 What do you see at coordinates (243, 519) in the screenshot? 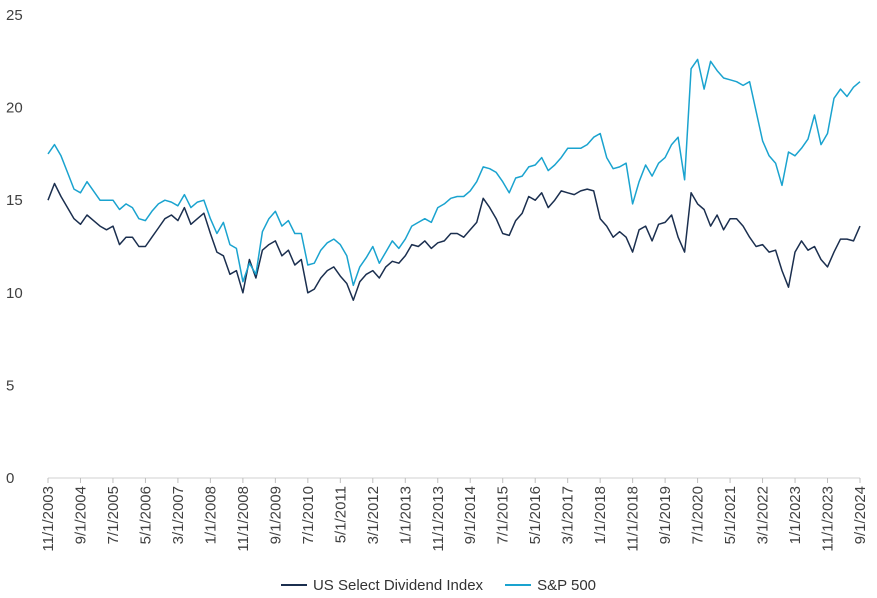
I see `x-tick-label: 11/1/2008` at bounding box center [243, 519].